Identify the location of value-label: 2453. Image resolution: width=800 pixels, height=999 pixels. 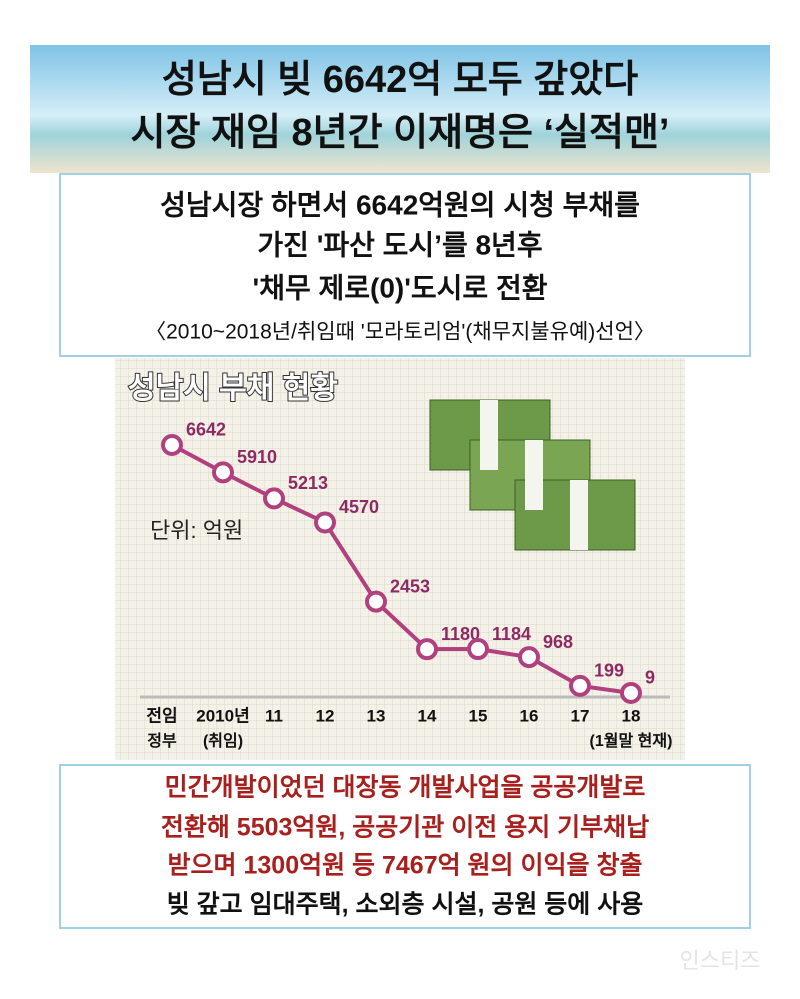
(410, 586).